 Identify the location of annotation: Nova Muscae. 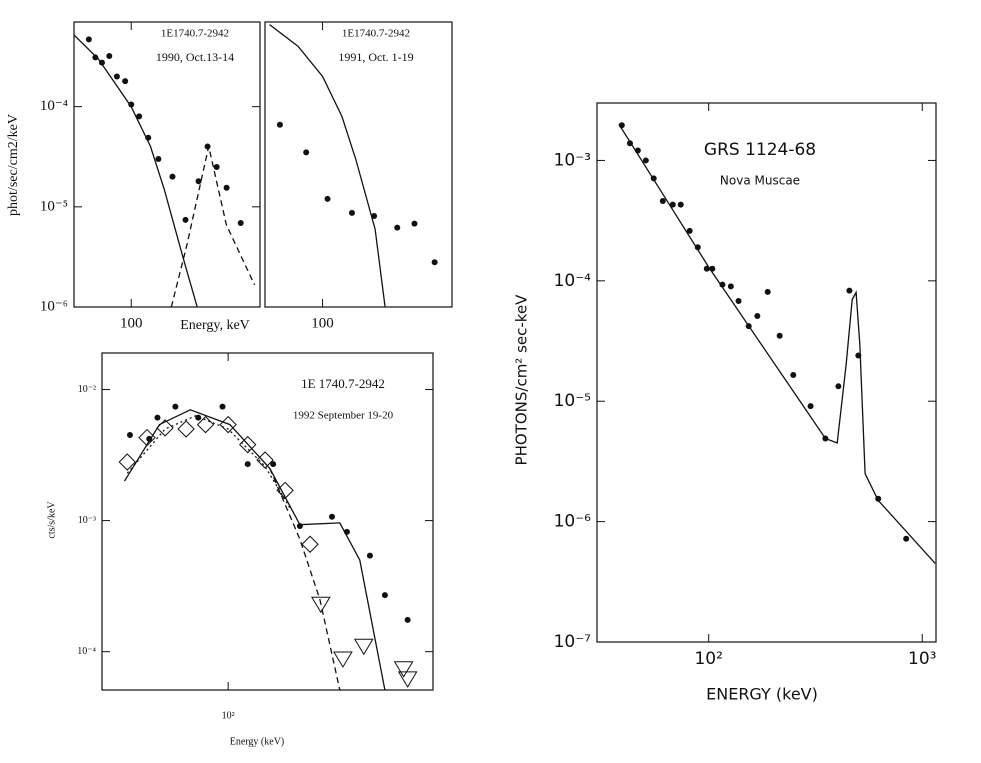
(760, 181).